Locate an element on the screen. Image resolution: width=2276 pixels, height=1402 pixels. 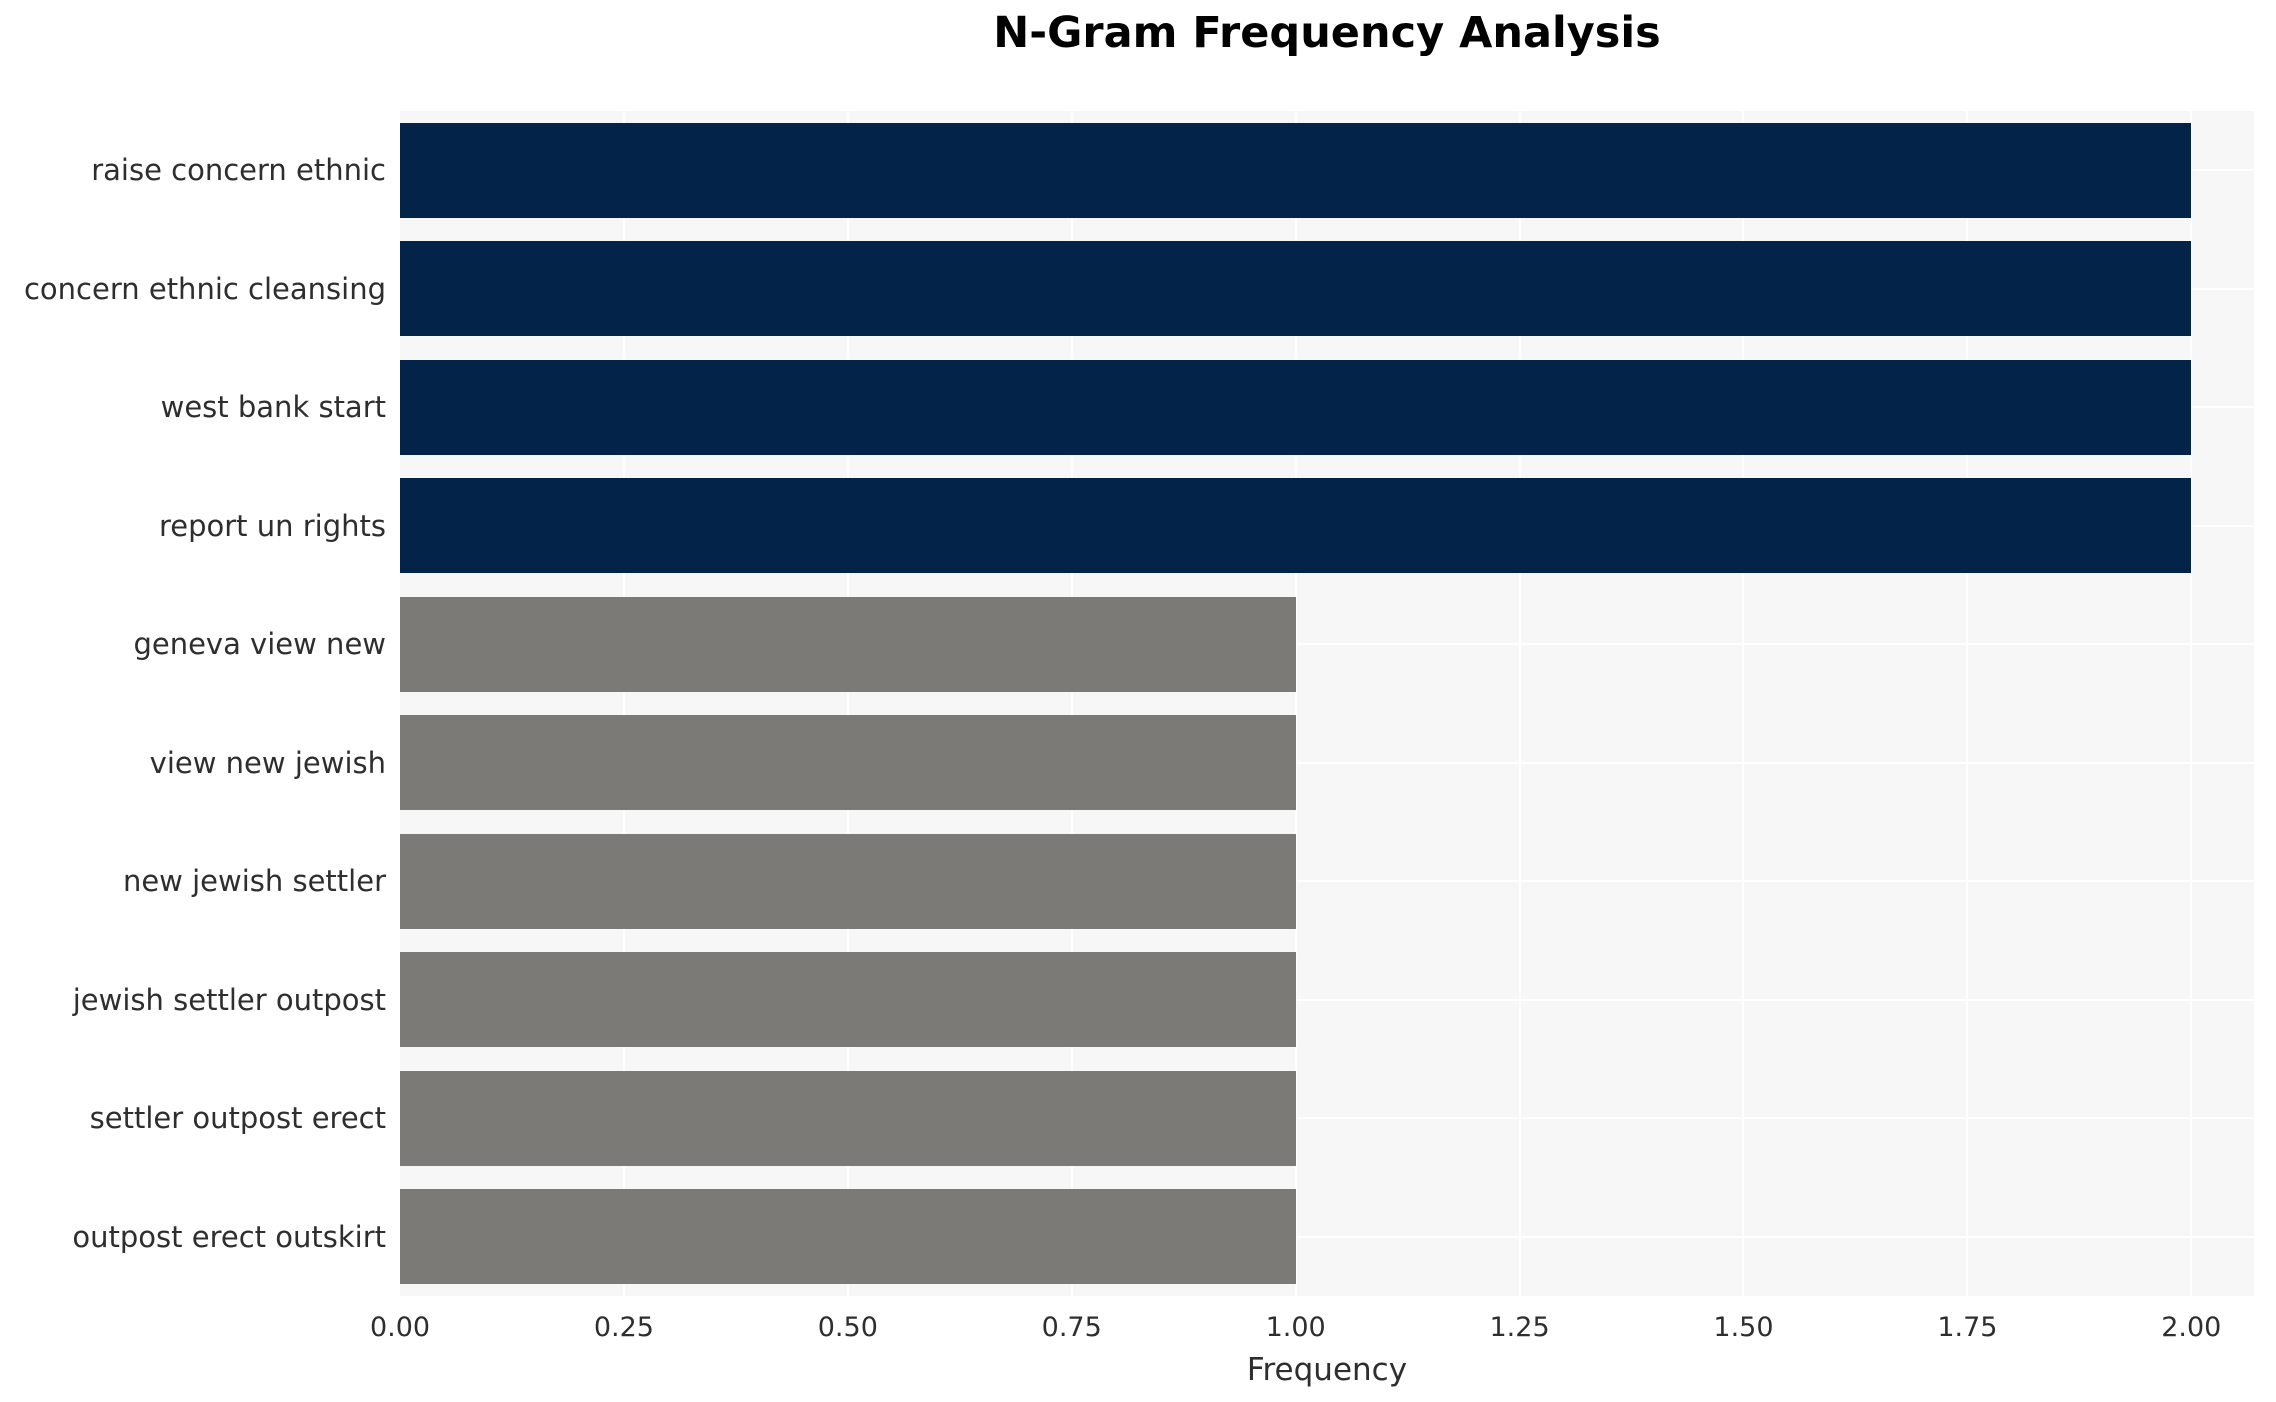
x-axis-tick-label: 0.00 is located at coordinates (400, 1327).